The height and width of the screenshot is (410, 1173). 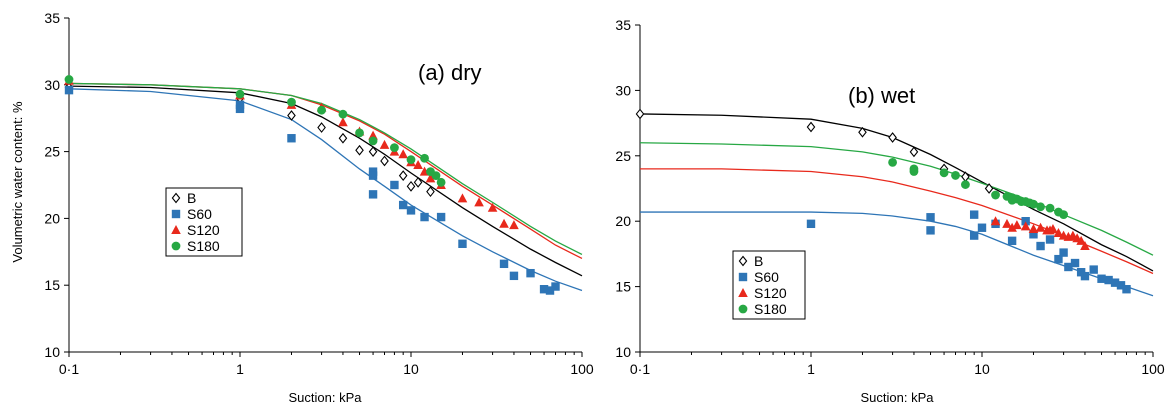 I want to click on dry-x-tick-label: 0·1, so click(x=69, y=369).